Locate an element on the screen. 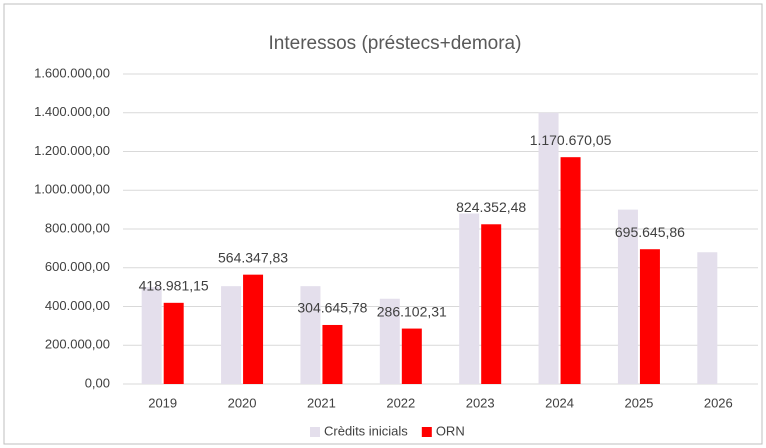  x-tick-label: 2024 is located at coordinates (559, 402).